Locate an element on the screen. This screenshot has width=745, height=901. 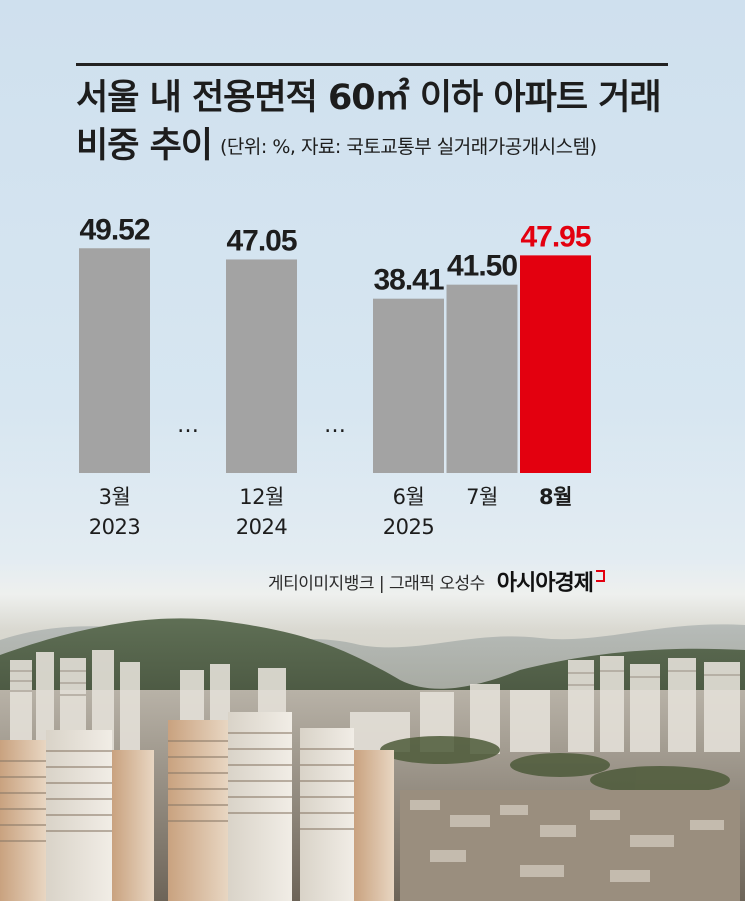
foreground-towers is located at coordinates (197, 806).